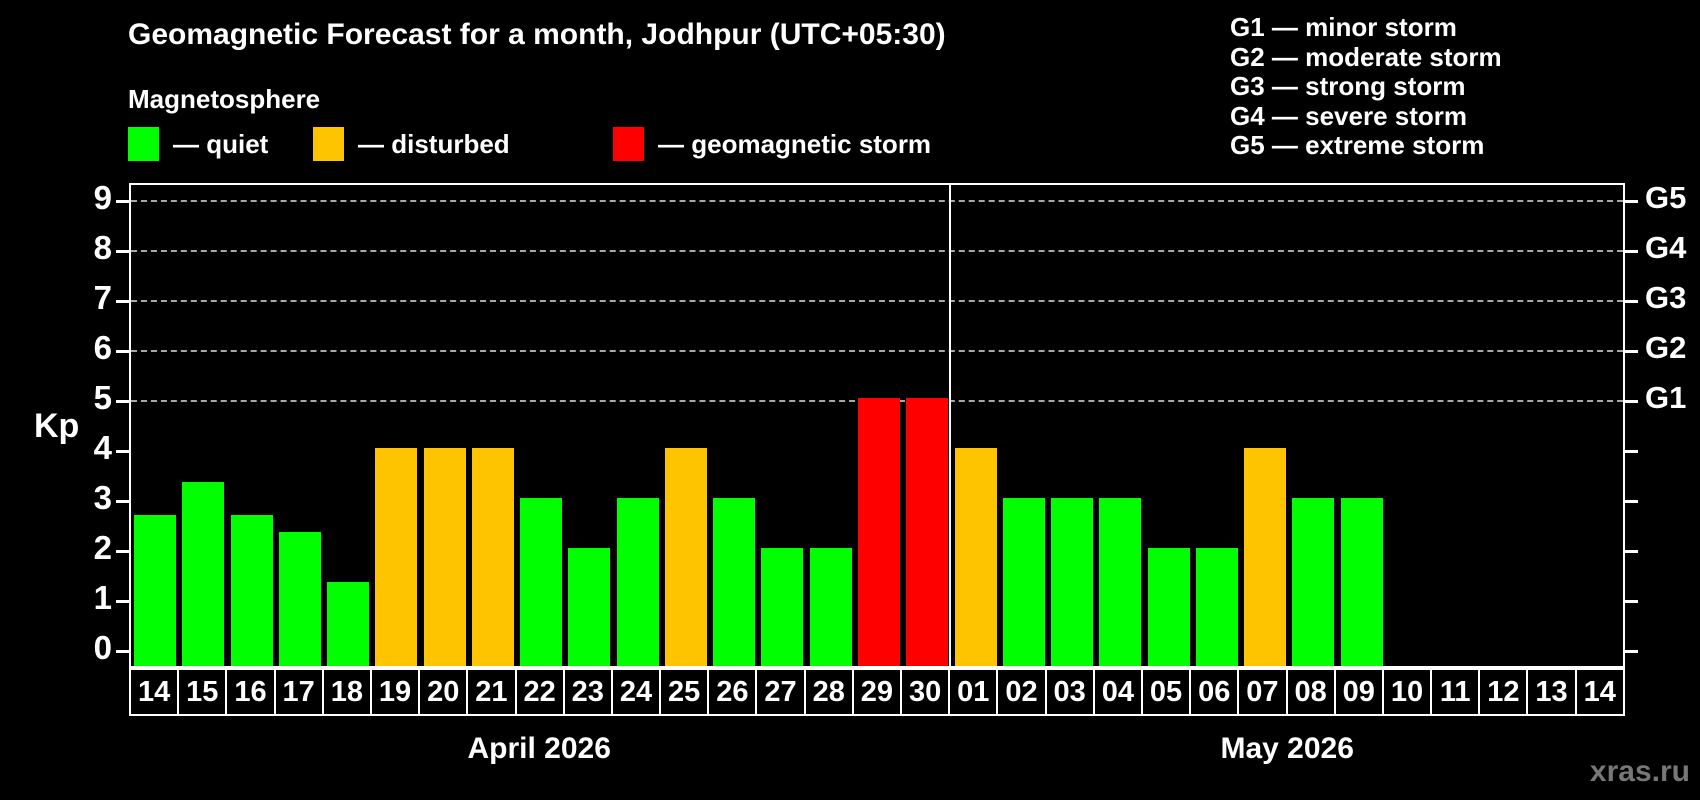  Describe the element at coordinates (1666, 197) in the screenshot. I see `right-axis-label-G5: G5` at that location.